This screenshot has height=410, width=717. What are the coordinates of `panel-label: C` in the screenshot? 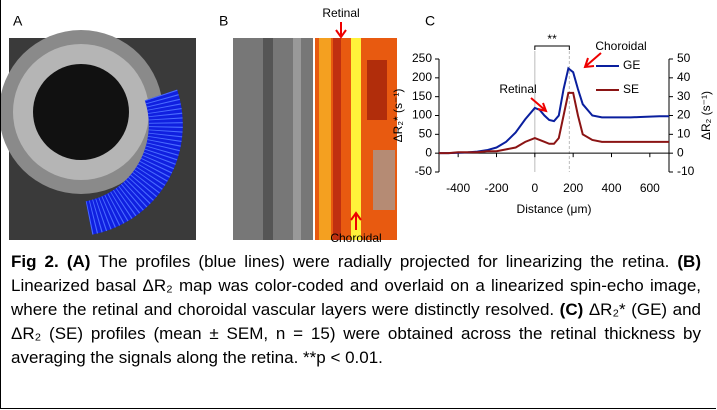 It's located at (430, 21).